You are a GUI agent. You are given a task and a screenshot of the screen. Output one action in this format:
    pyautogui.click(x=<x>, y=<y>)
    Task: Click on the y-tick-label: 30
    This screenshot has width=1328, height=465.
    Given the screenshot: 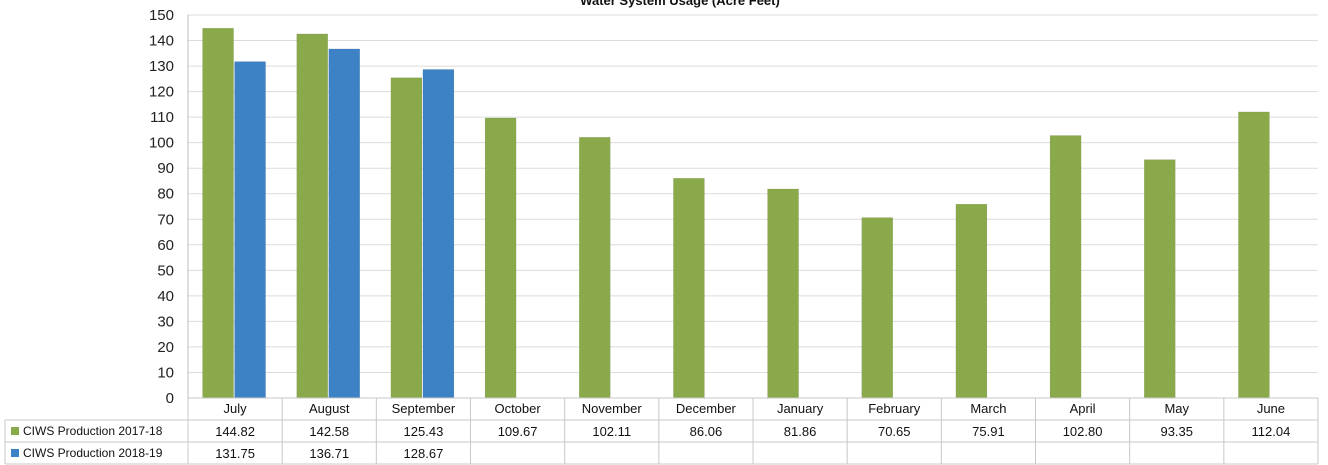 What is the action you would take?
    pyautogui.click(x=165, y=321)
    